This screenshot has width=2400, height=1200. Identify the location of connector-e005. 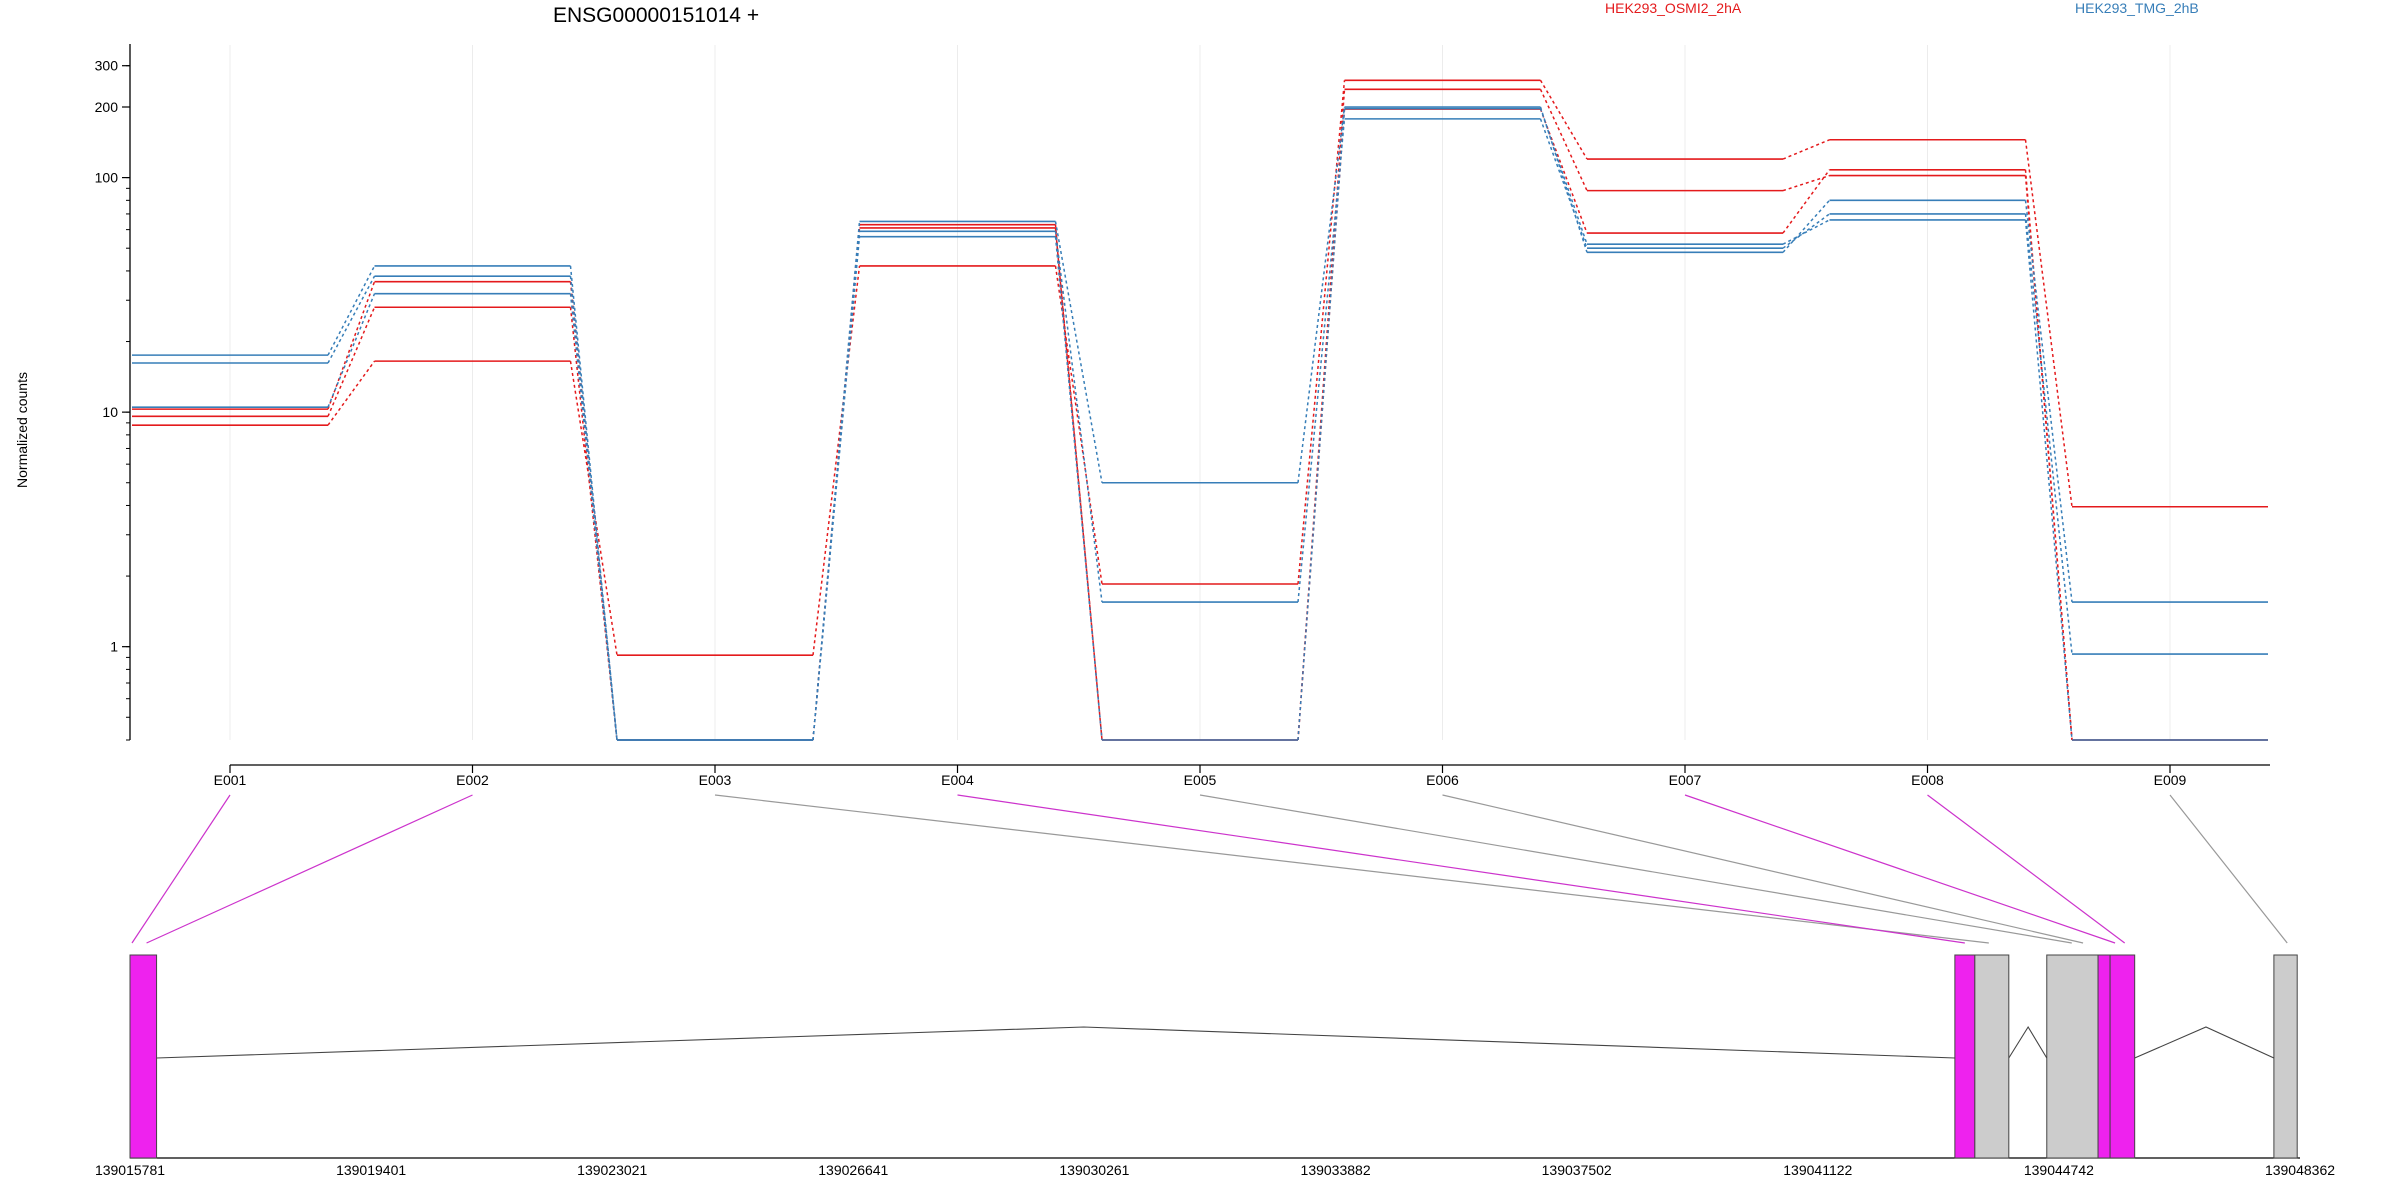
(1635, 869).